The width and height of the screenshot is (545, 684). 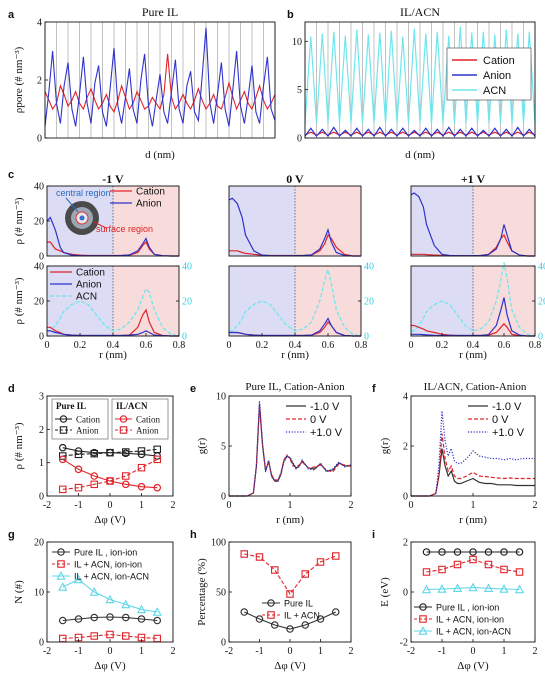 What do you see at coordinates (47, 505) in the screenshot?
I see `x-tick-label: -2` at bounding box center [47, 505].